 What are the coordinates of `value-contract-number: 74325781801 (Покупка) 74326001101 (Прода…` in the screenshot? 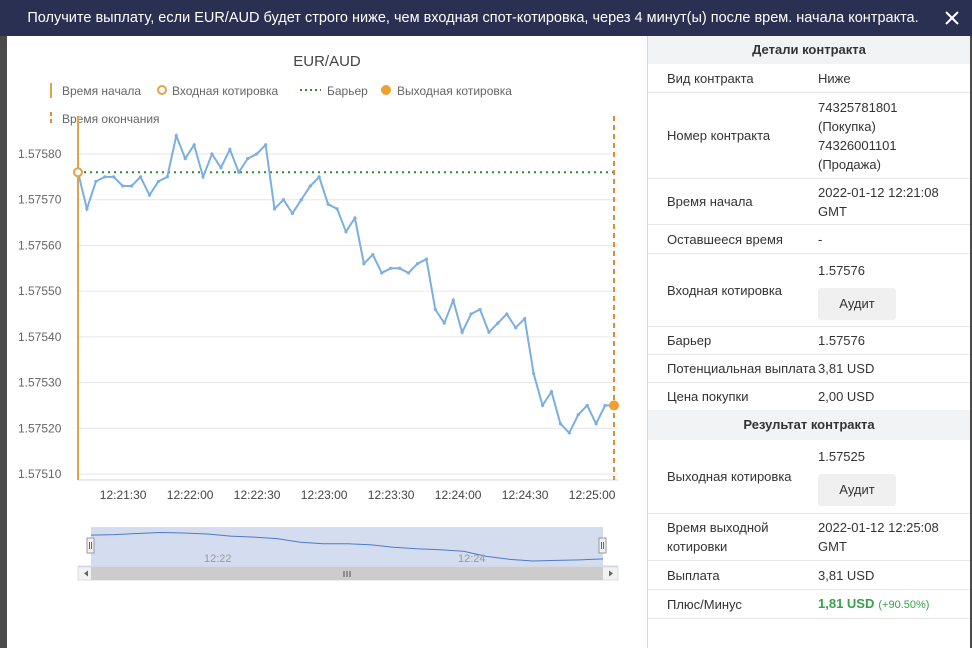 It's located at (894, 136).